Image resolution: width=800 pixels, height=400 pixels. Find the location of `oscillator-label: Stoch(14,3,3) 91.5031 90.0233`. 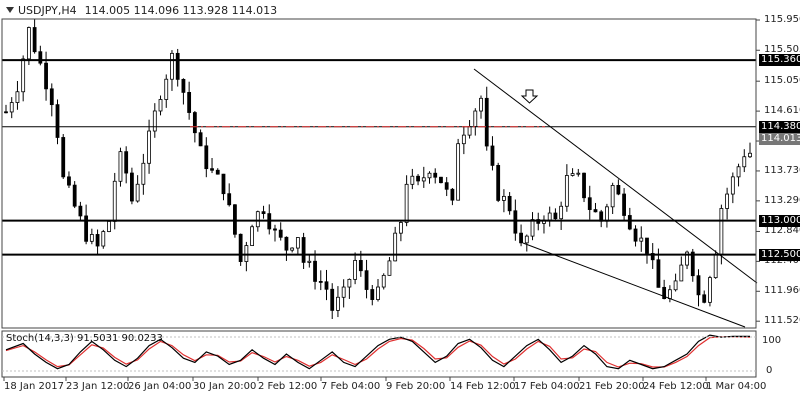

oscillator-label: Stoch(14,3,3) 91.5031 90.0233 is located at coordinates (84, 338).